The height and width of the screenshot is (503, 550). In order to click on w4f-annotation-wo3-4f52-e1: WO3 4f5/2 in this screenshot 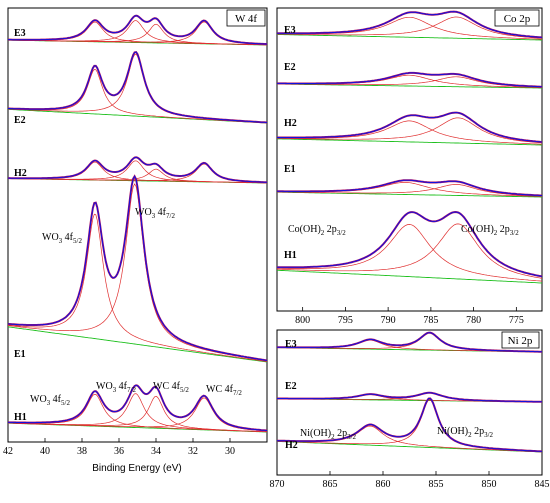, I will do `click(62, 238)`.